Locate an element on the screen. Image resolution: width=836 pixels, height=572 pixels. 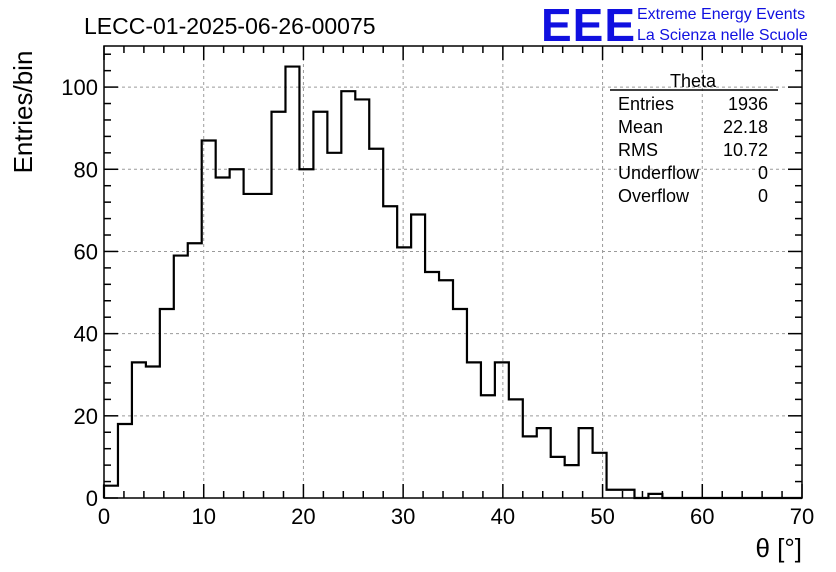
stats-value-overflow: 0 is located at coordinates (763, 196).